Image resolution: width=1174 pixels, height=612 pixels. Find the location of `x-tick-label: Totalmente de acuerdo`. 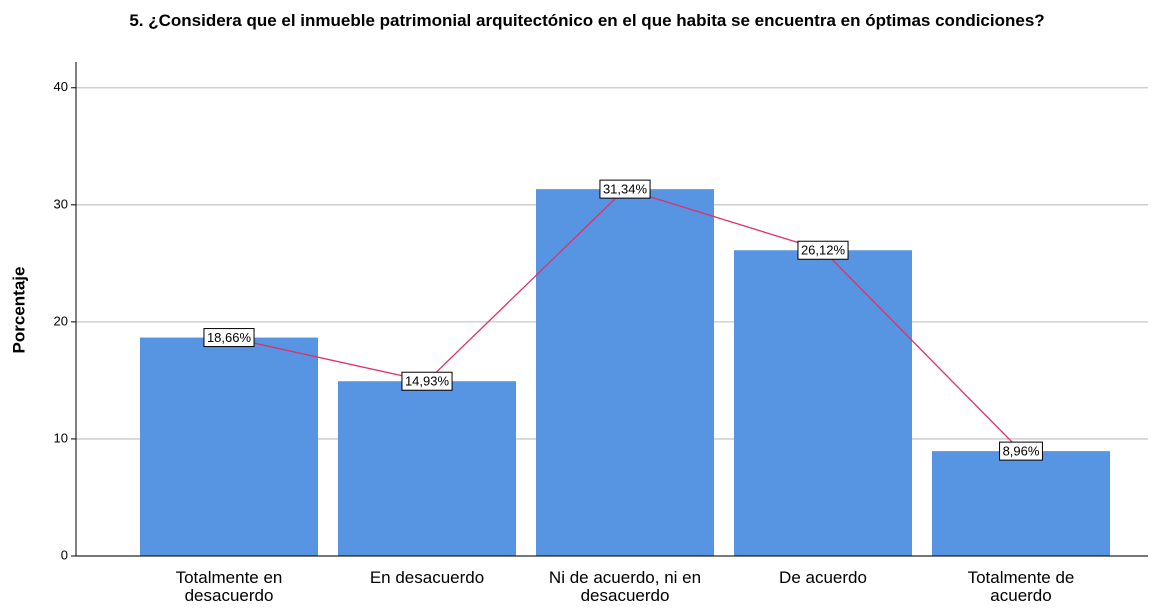

x-tick-label: Totalmente de acuerdo is located at coordinates (1021, 586).